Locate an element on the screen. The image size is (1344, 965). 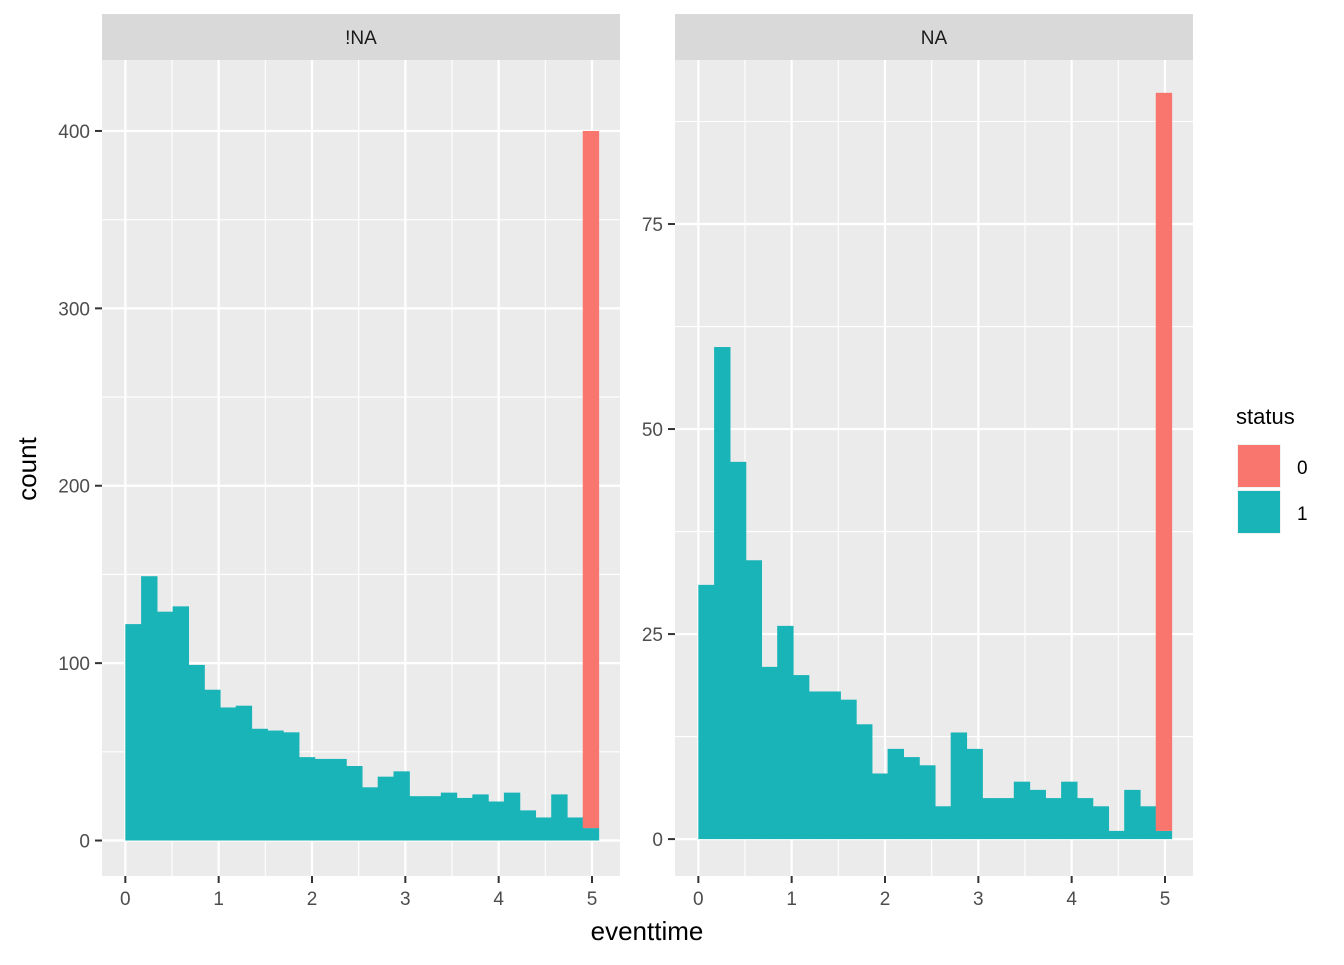
y-tick-label: 50 is located at coordinates (652, 430).